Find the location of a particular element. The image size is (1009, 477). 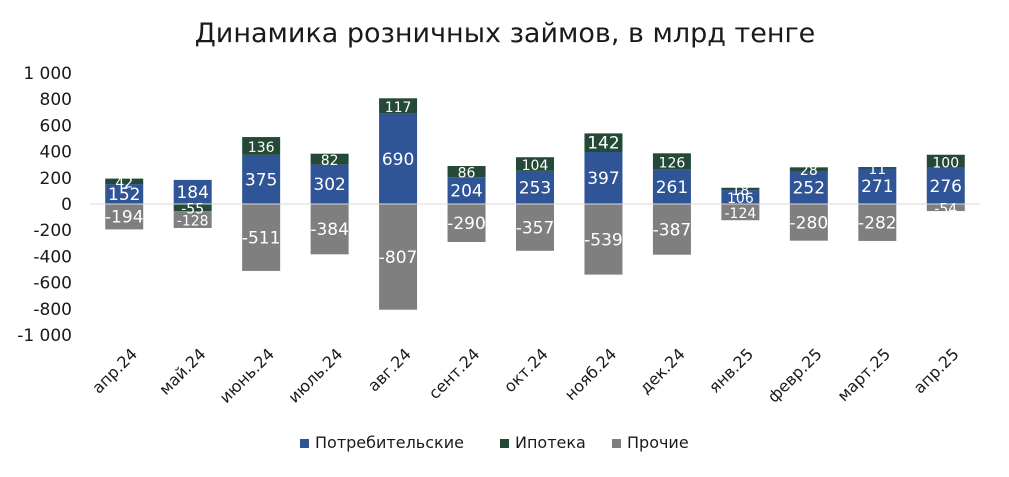

x-tick-label: окт.24 is located at coordinates (526, 370).